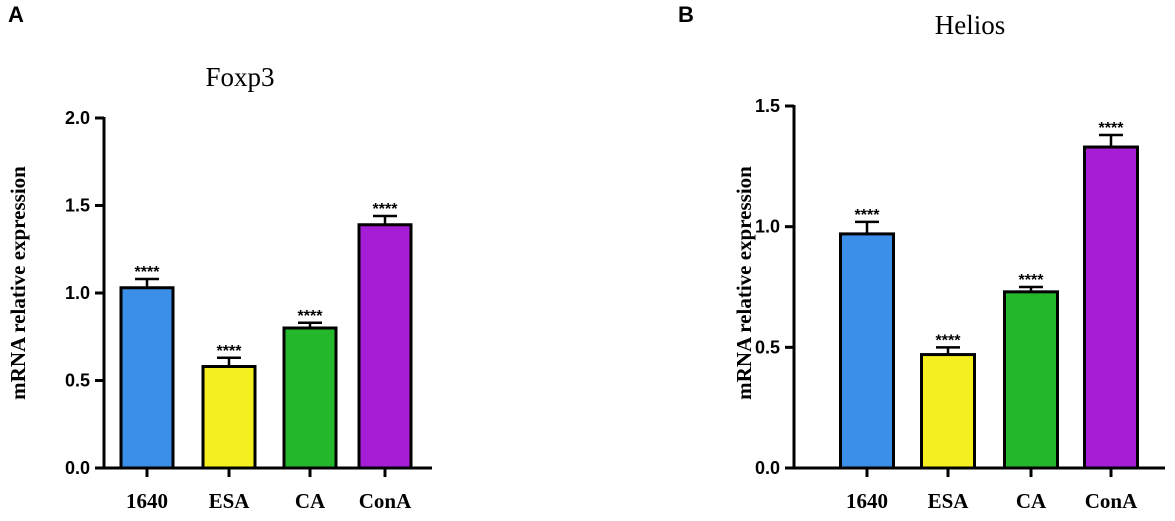 The width and height of the screenshot is (1175, 521). Describe the element at coordinates (686, 14) in the screenshot. I see `panel-letter-b: B` at that location.